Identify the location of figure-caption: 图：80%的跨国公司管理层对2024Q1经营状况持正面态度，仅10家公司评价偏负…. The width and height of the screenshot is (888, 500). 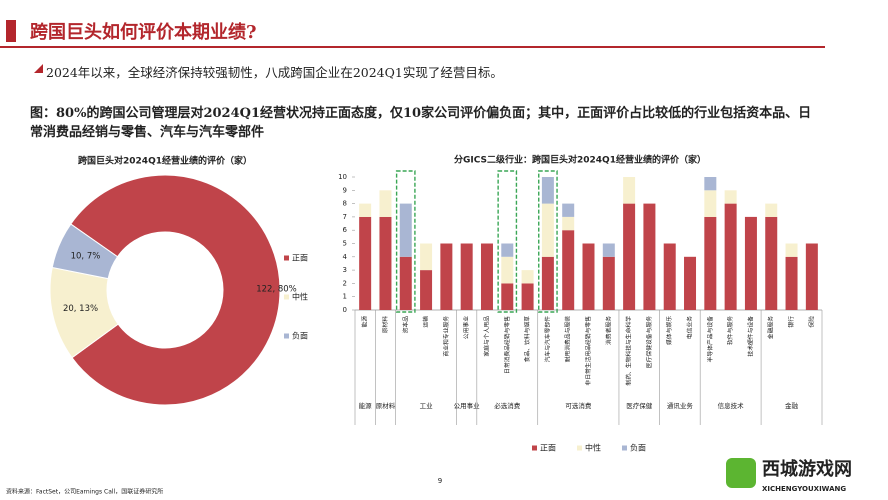
(421, 123).